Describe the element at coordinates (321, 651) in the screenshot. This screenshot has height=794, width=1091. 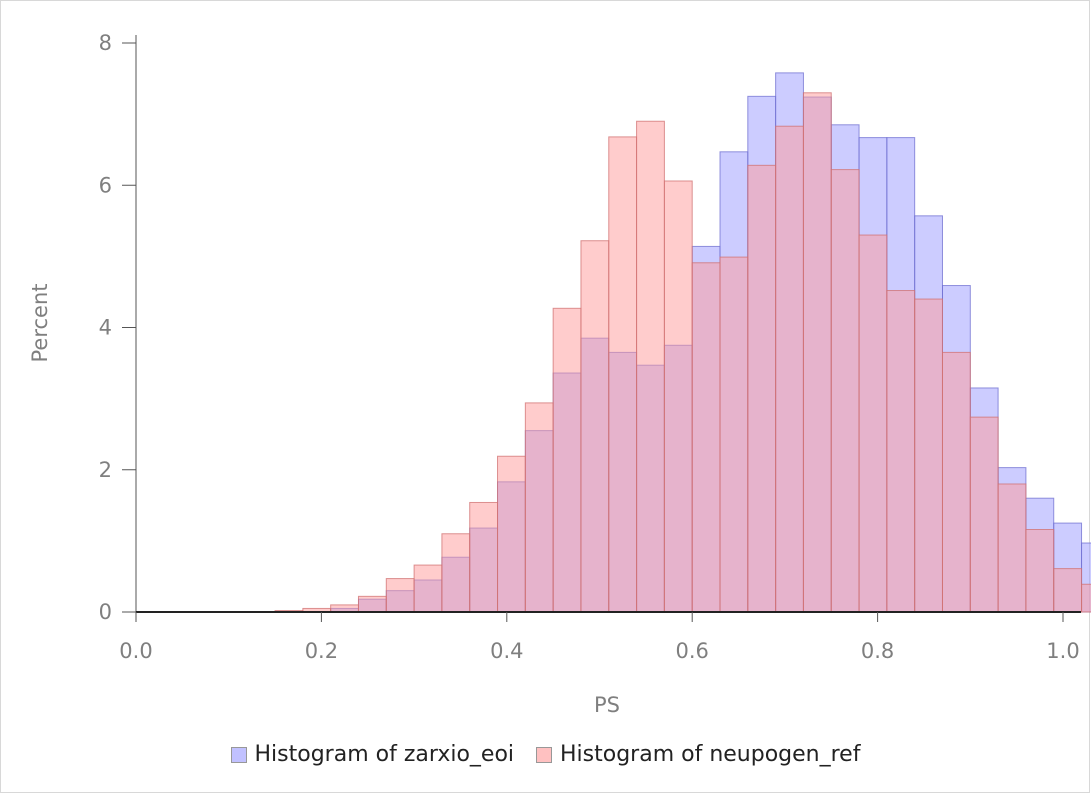
I see `x-tick-label-1: 0.2` at that location.